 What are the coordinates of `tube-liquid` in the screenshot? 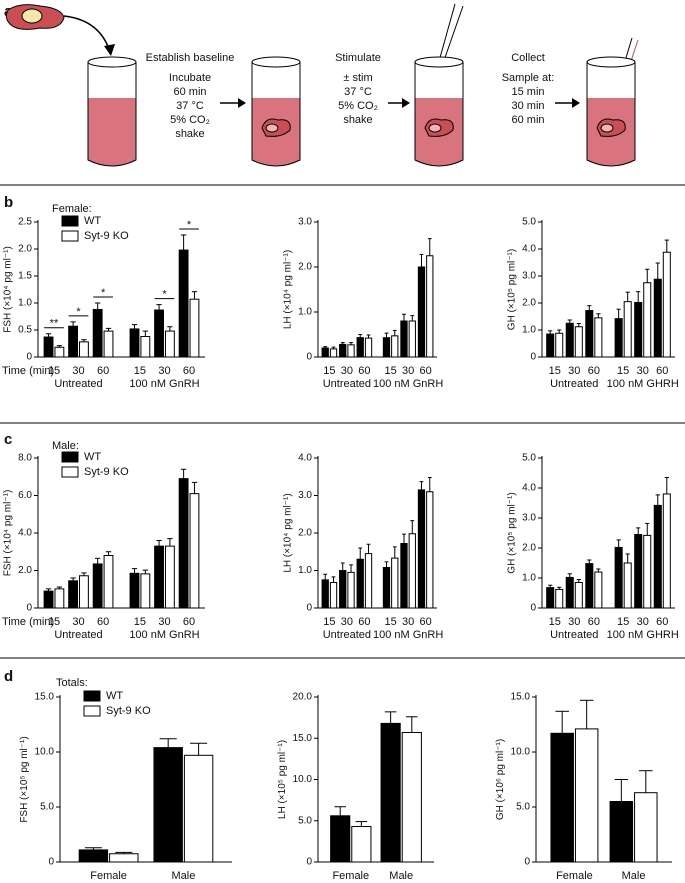 It's located at (112, 132).